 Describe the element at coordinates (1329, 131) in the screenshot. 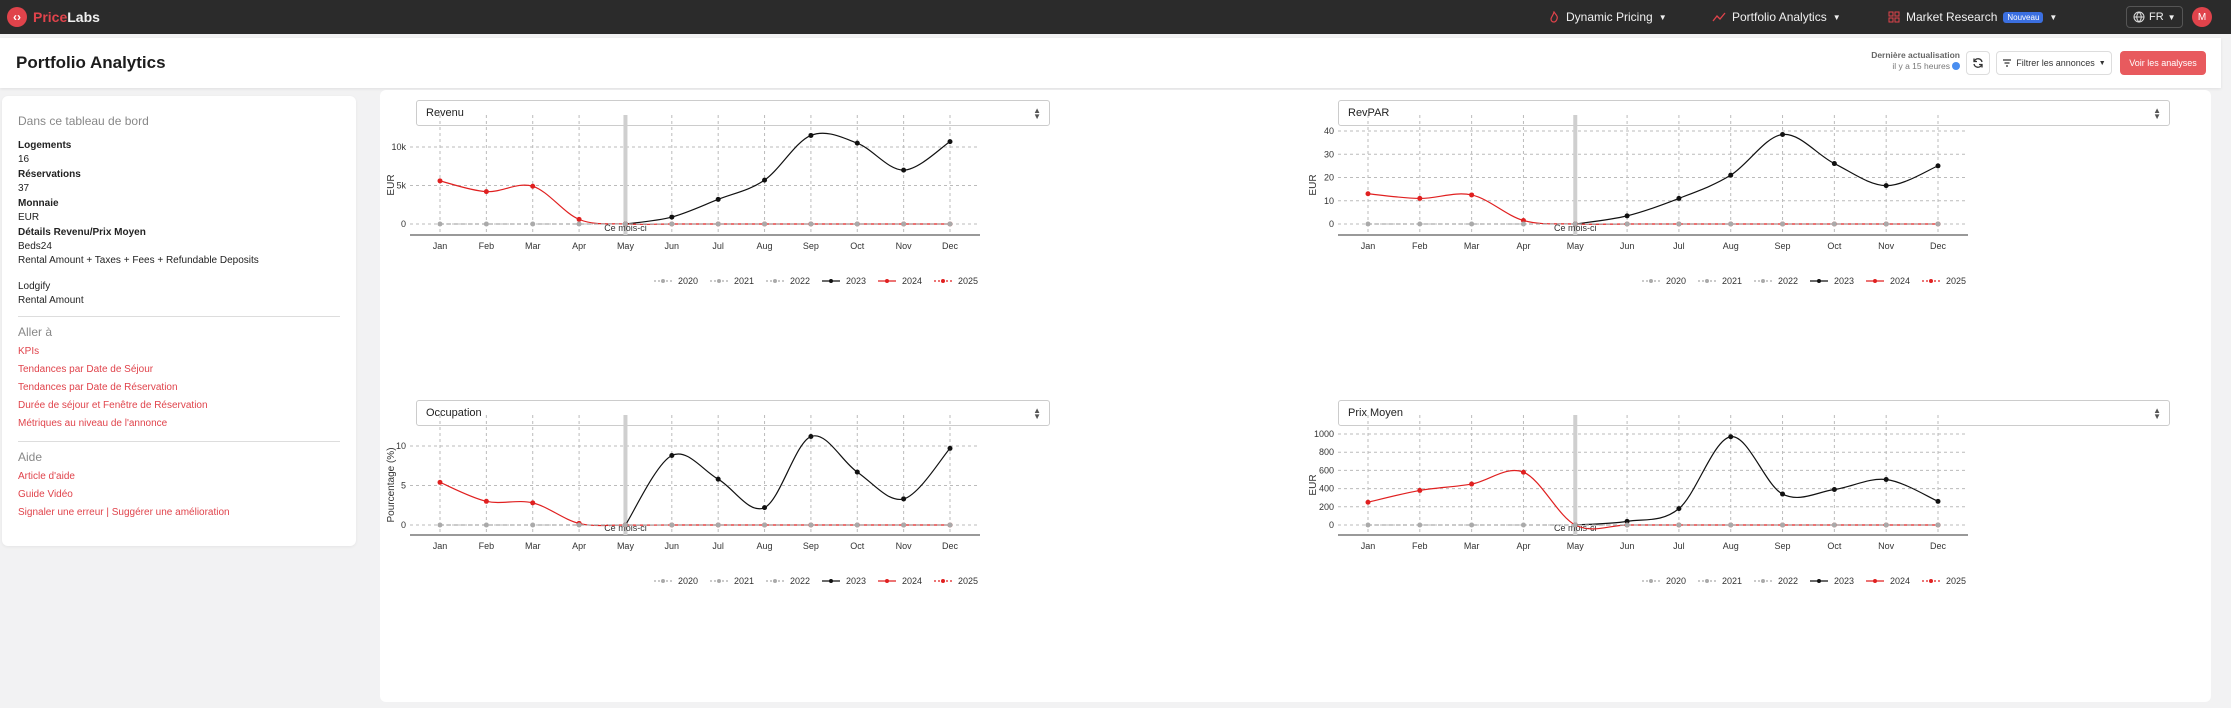

I see `y-tick-label: 40` at that location.